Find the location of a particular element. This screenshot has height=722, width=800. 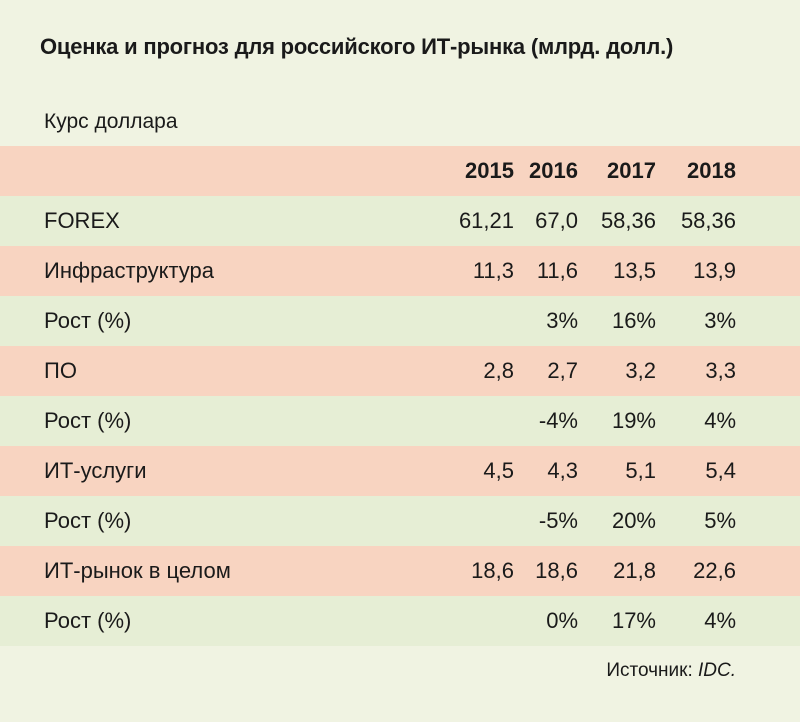

row-label: FOREX is located at coordinates (82, 220).